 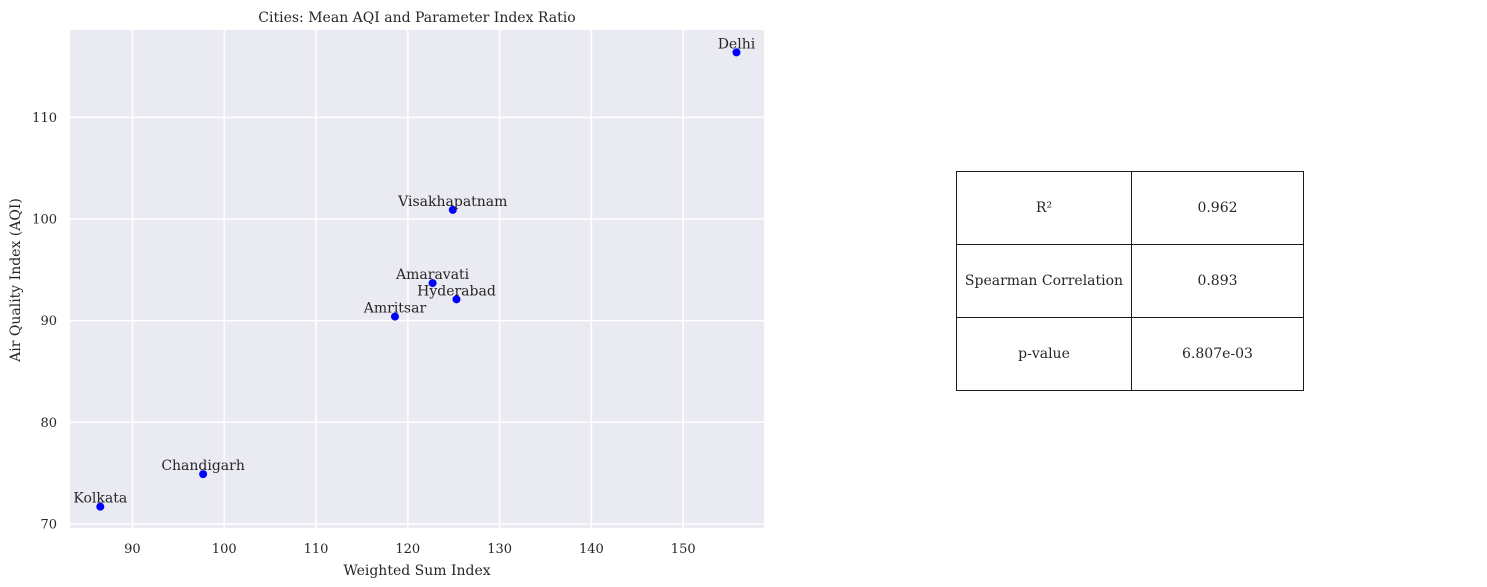 I want to click on point-label: Chandigarh, so click(x=203, y=466).